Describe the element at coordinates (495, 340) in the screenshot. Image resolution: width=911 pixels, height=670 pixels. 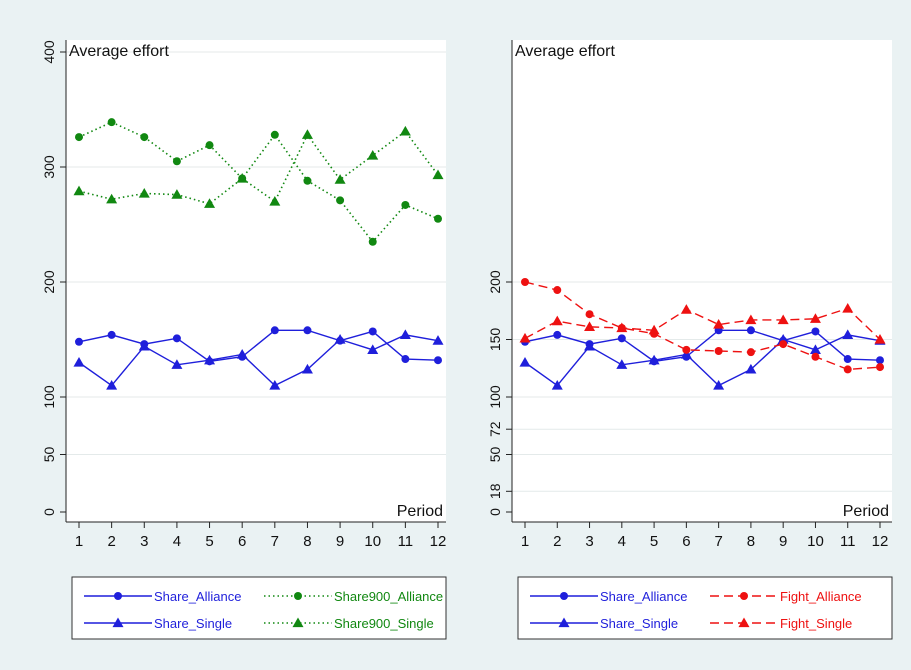
I see `y-tick-label: 150` at that location.